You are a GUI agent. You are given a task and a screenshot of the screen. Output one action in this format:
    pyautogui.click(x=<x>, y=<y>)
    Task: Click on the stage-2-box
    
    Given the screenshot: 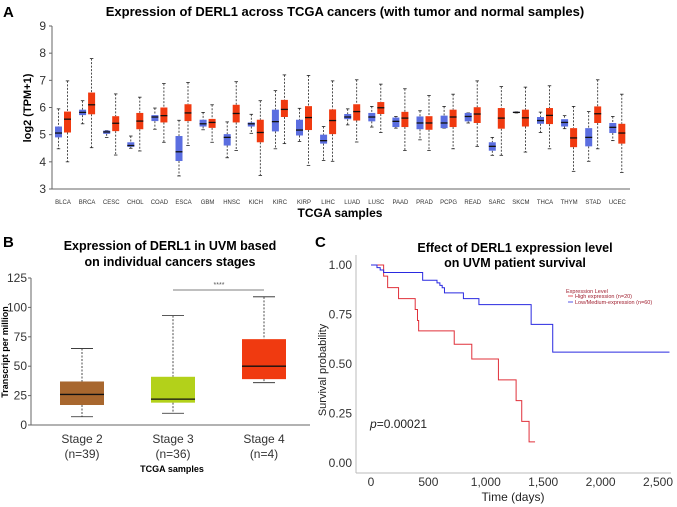 What is the action you would take?
    pyautogui.click(x=82, y=393)
    